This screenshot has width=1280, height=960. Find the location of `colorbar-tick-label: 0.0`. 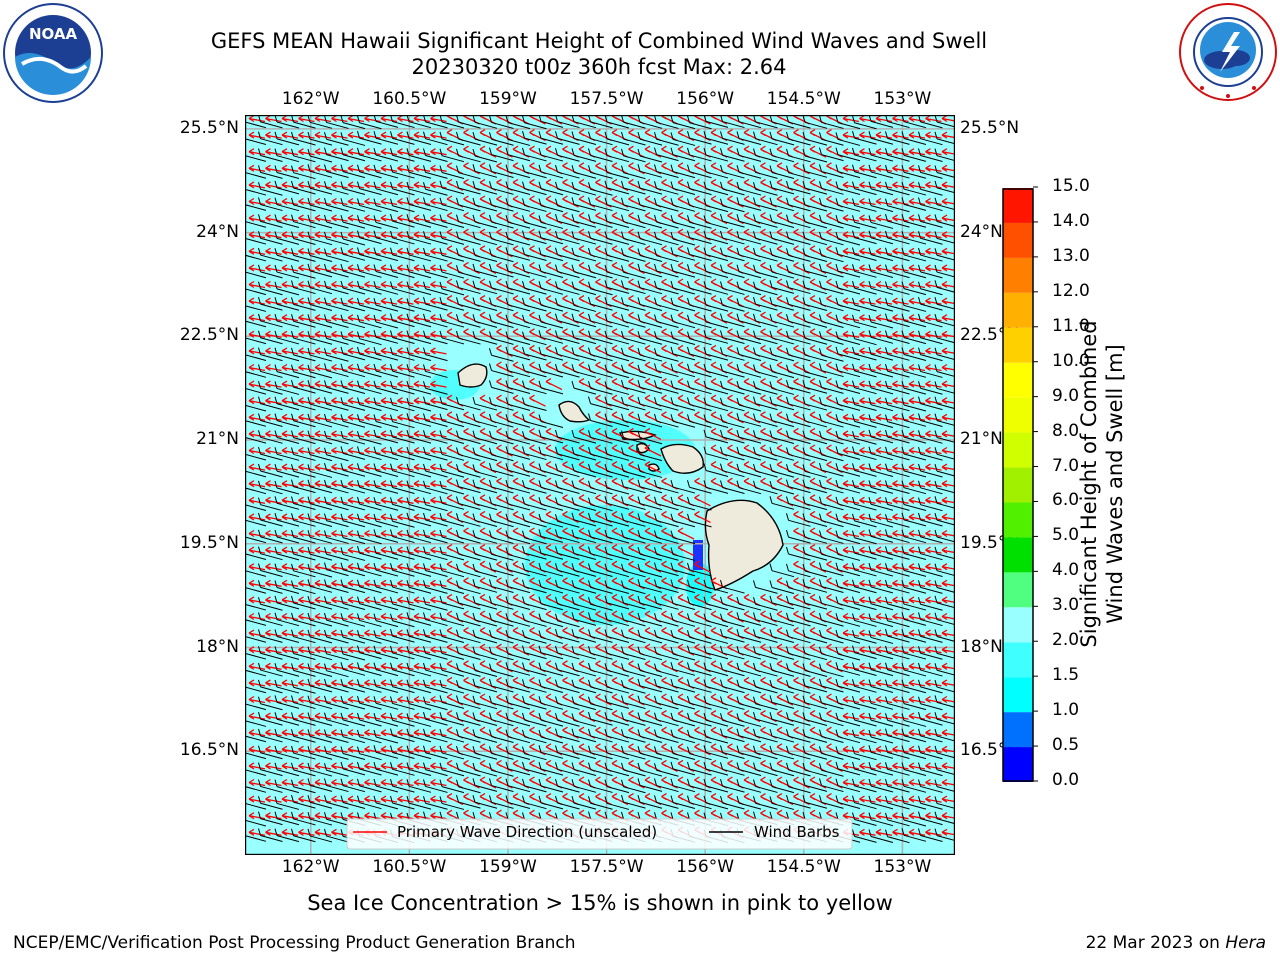

colorbar-tick-label: 0.0 is located at coordinates (1066, 780).